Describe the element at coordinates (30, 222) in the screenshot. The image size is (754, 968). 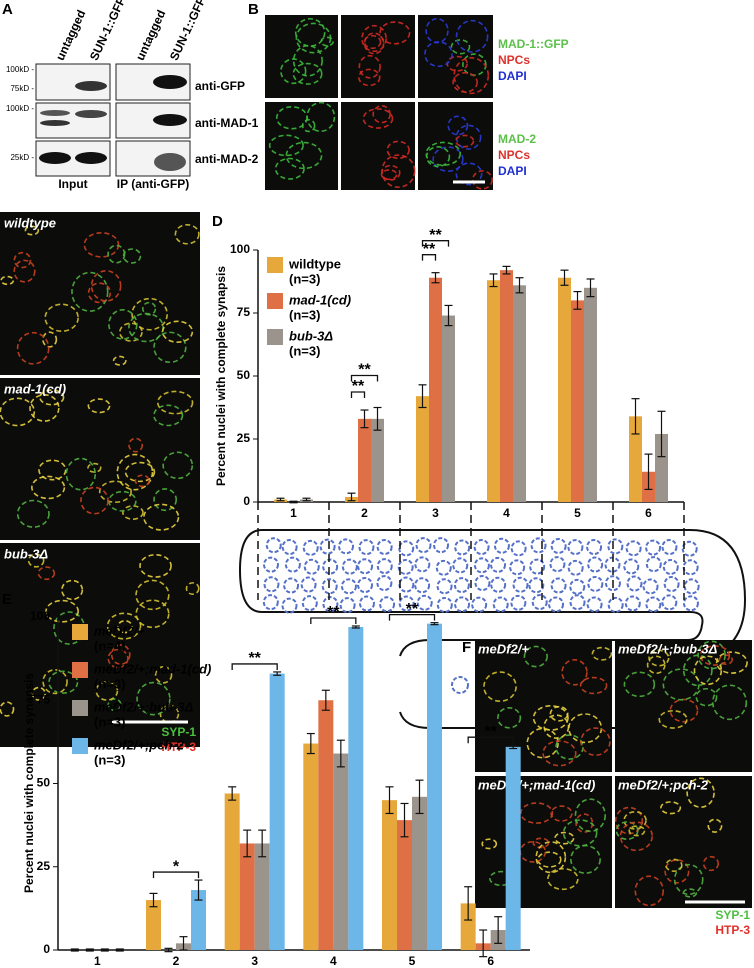
I see `image-label: wildtype` at that location.